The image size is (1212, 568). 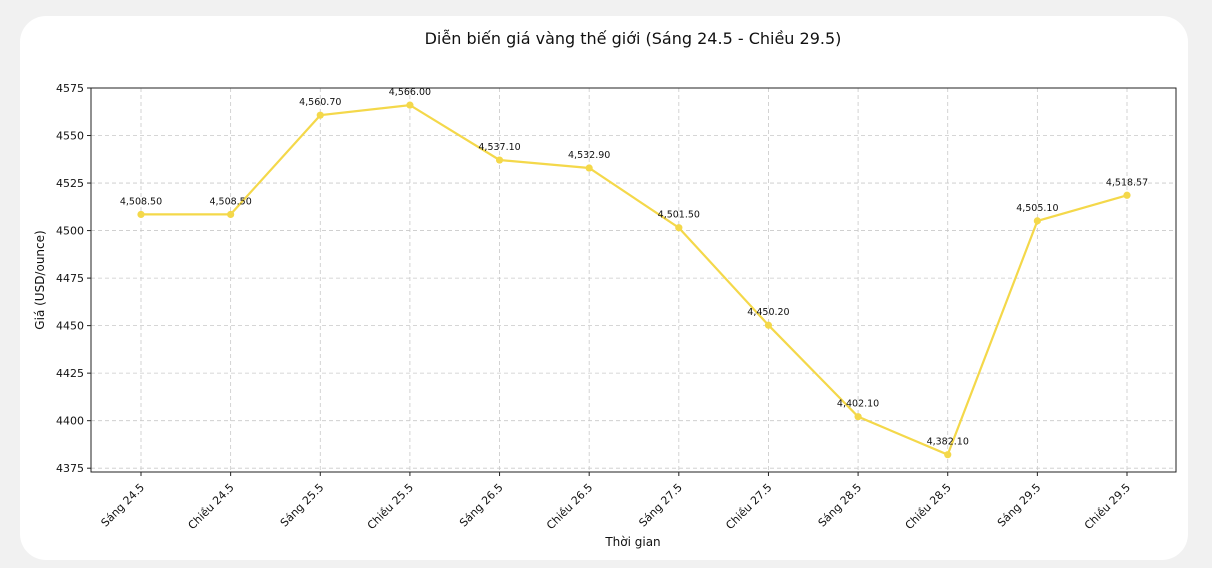 I want to click on data-label: 4,402.10, so click(x=858, y=404).